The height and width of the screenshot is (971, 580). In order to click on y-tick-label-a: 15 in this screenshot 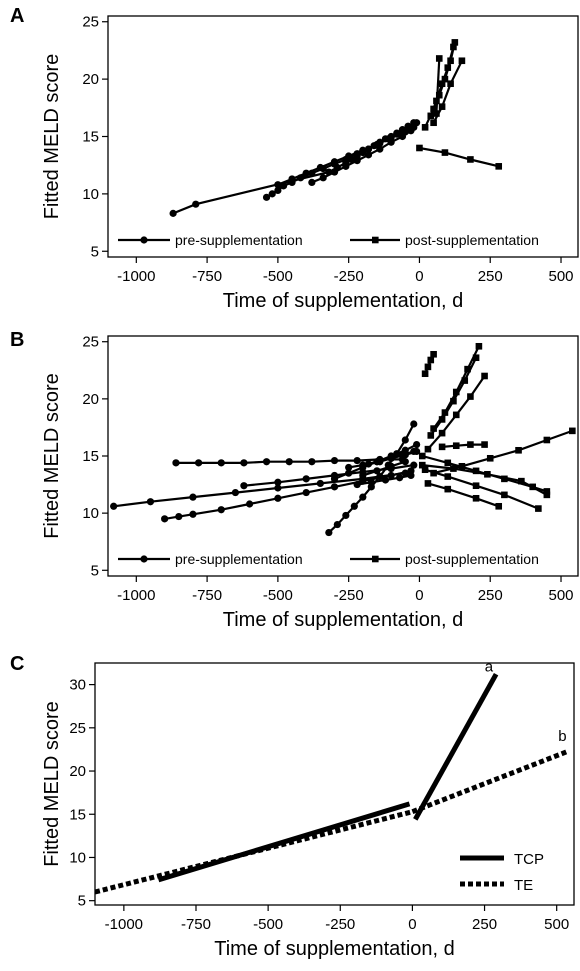, I will do `click(90, 137)`.